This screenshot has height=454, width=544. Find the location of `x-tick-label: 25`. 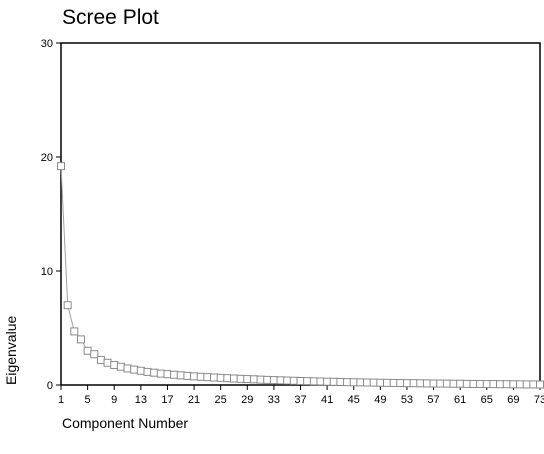

x-tick-label: 25 is located at coordinates (221, 400).